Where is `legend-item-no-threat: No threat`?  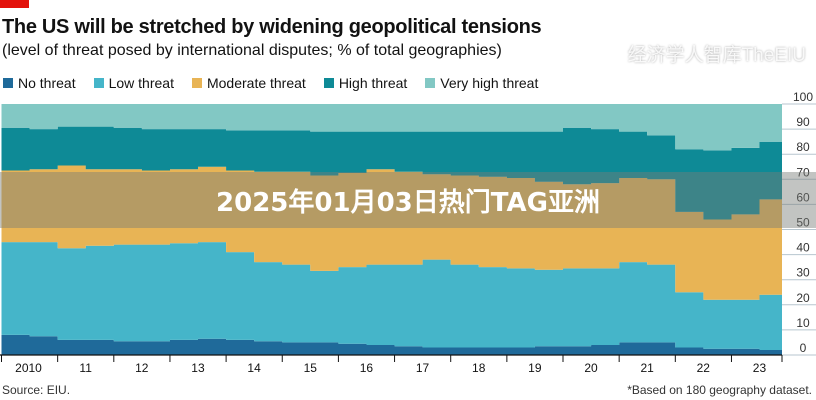
legend-item-no-threat: No threat is located at coordinates (39, 83).